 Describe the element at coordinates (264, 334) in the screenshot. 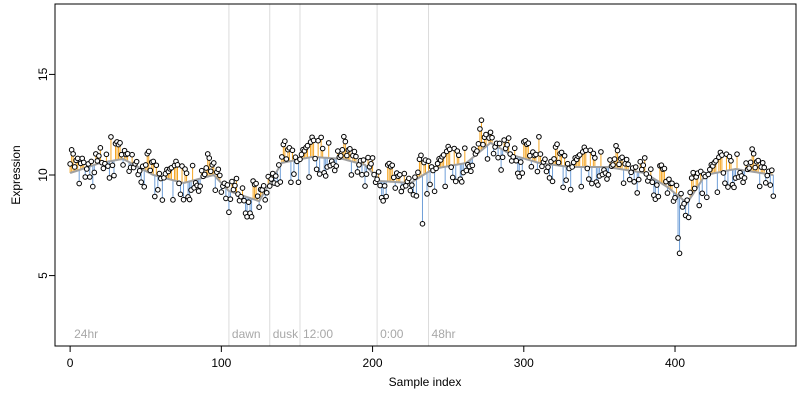

I see `reference-labels: 24hr dawn dusk 12:00 0:00 48hr` at that location.